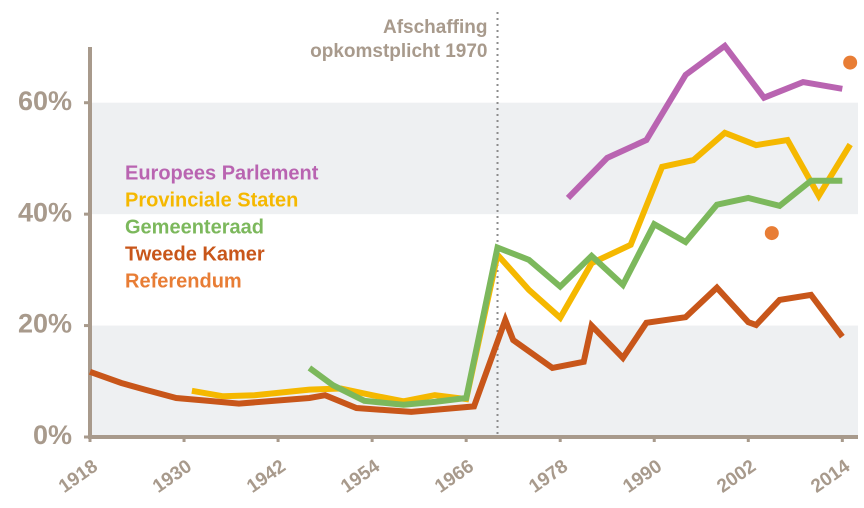  What do you see at coordinates (183, 281) in the screenshot?
I see `legend-entry: Referendum` at bounding box center [183, 281].